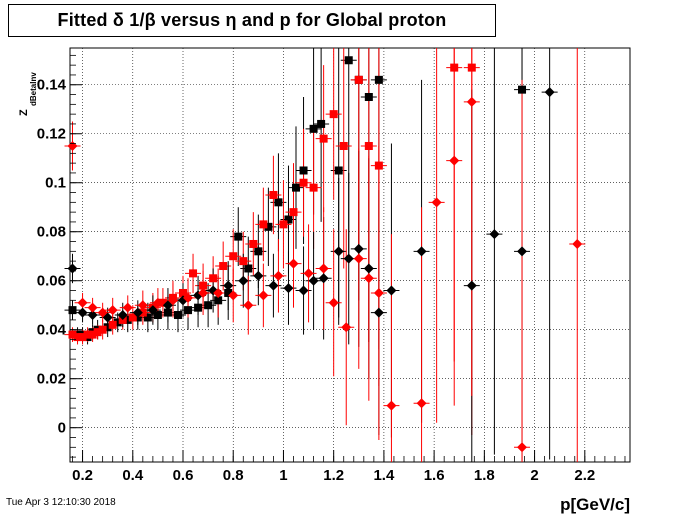 The width and height of the screenshot is (700, 514). Describe the element at coordinates (183, 475) in the screenshot. I see `x-tick-label: 0.6` at that location.